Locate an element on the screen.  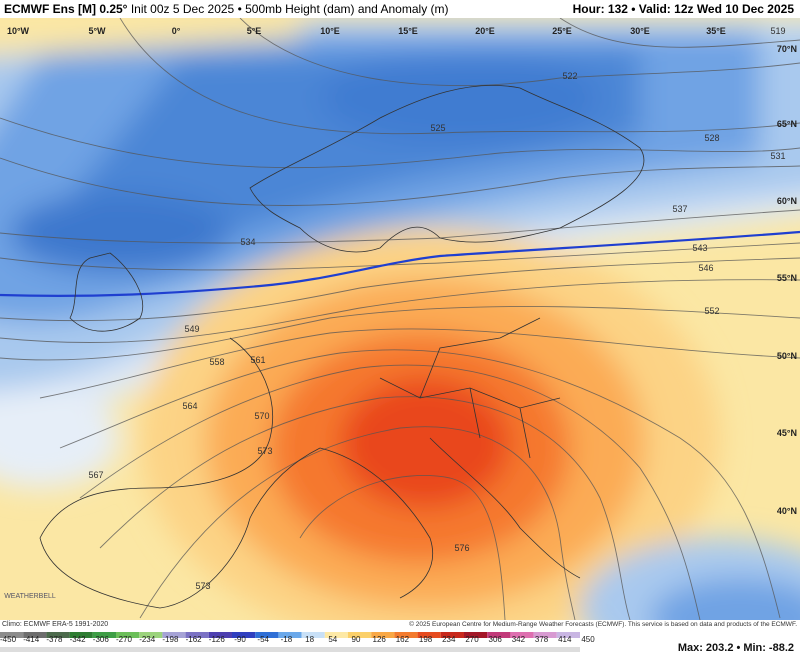
contour-label: 549 is located at coordinates (191, 329).